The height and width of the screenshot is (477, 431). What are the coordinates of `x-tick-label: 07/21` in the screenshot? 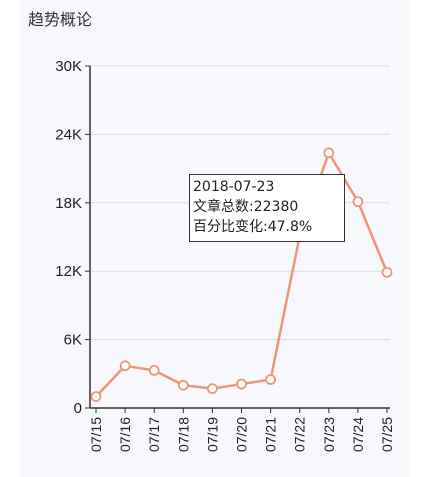 It's located at (271, 434).